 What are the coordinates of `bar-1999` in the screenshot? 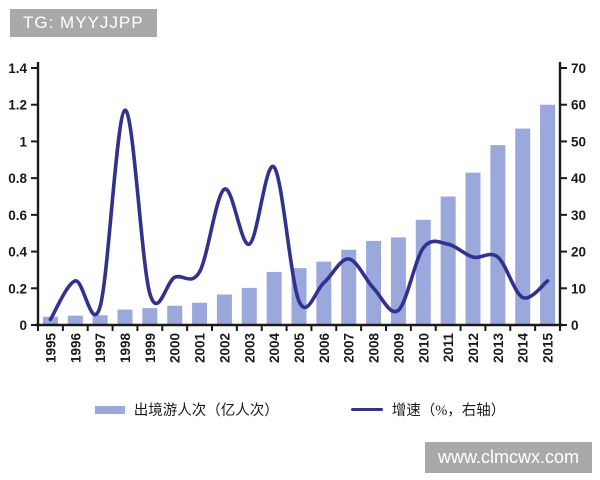 It's located at (150, 316).